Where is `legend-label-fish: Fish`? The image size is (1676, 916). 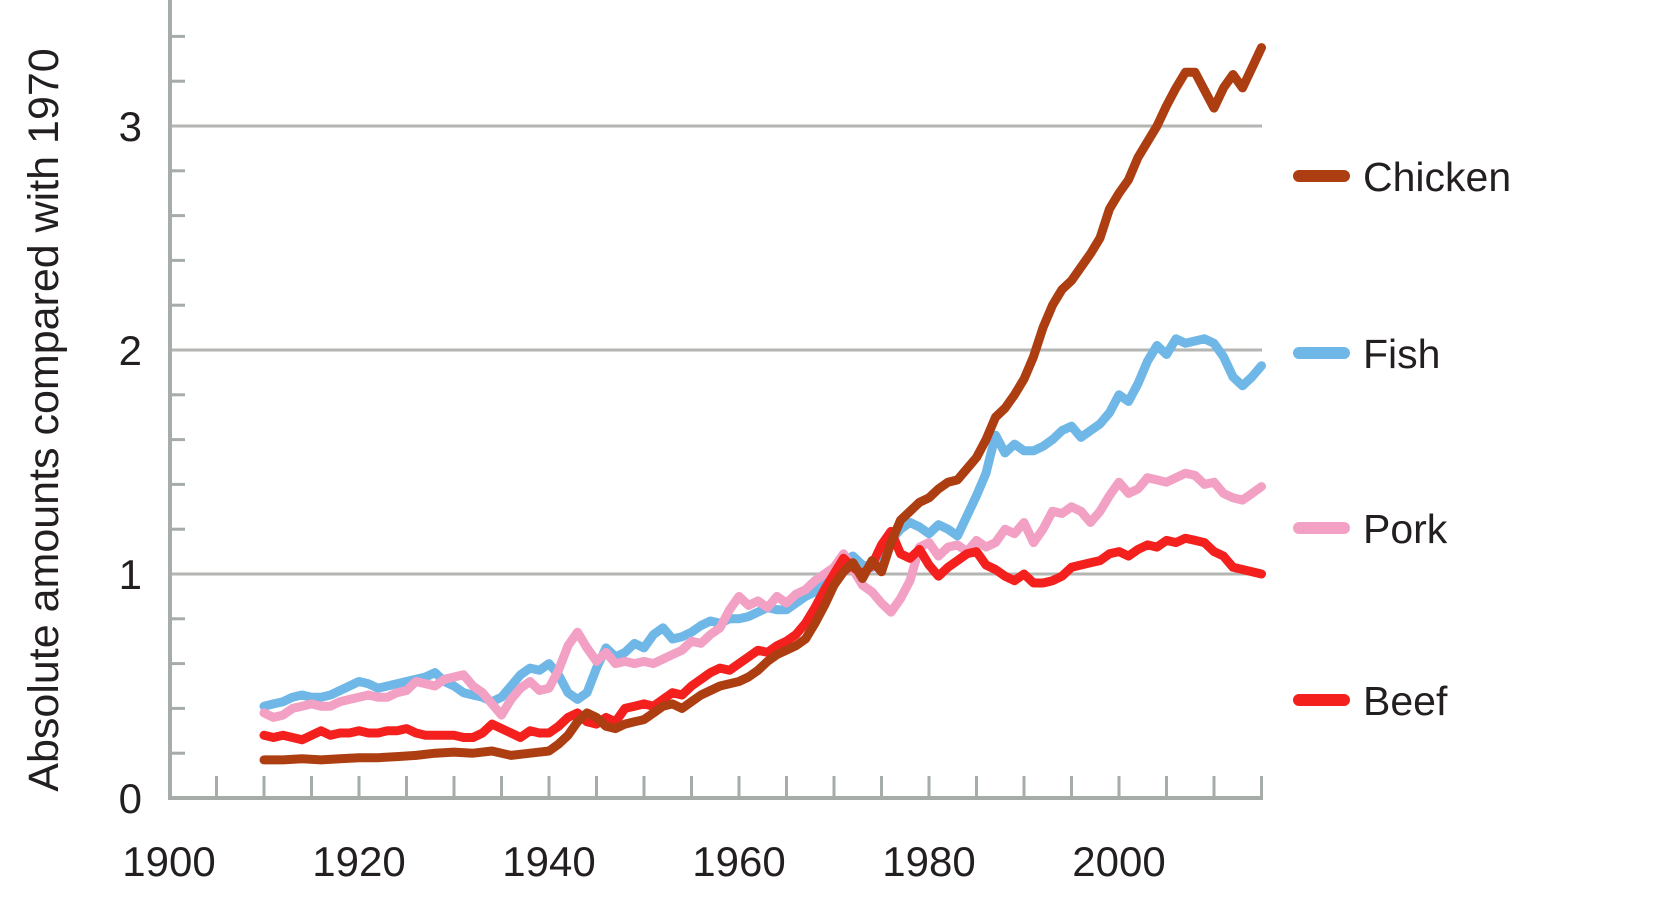
legend-label-fish: Fish is located at coordinates (1401, 354).